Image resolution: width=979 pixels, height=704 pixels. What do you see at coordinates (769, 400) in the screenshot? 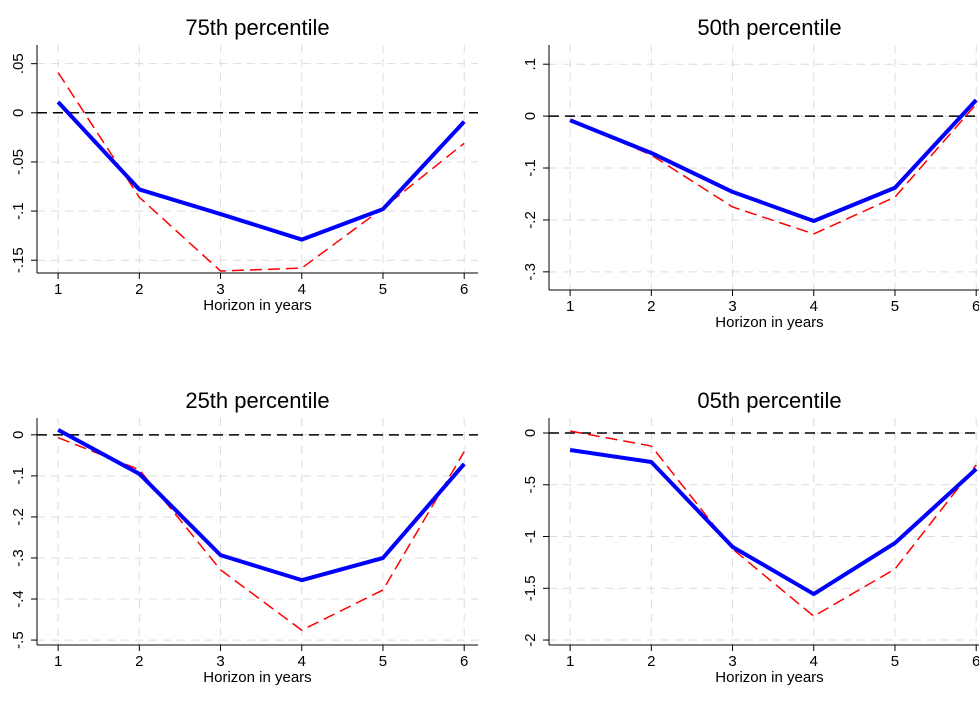
I see `panel-title: 05th percentile` at bounding box center [769, 400].